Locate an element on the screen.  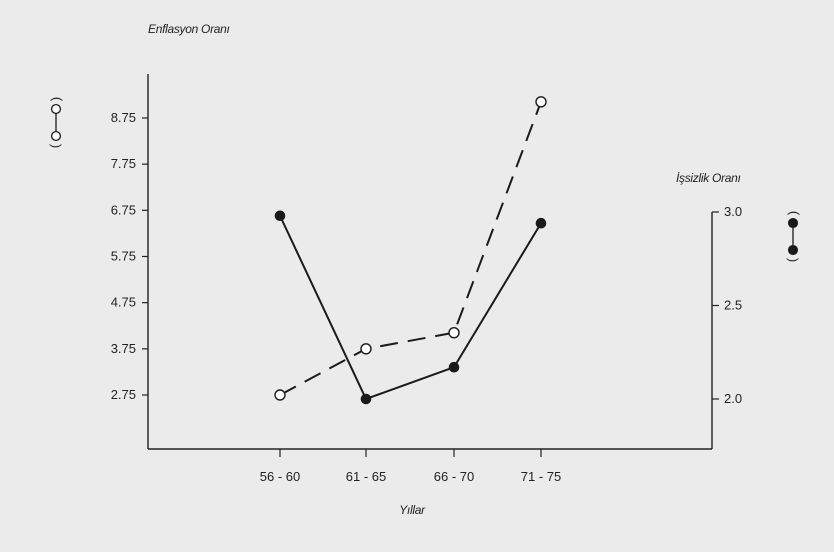
enflasyon-legend-marker: () is located at coordinates (57, 122).